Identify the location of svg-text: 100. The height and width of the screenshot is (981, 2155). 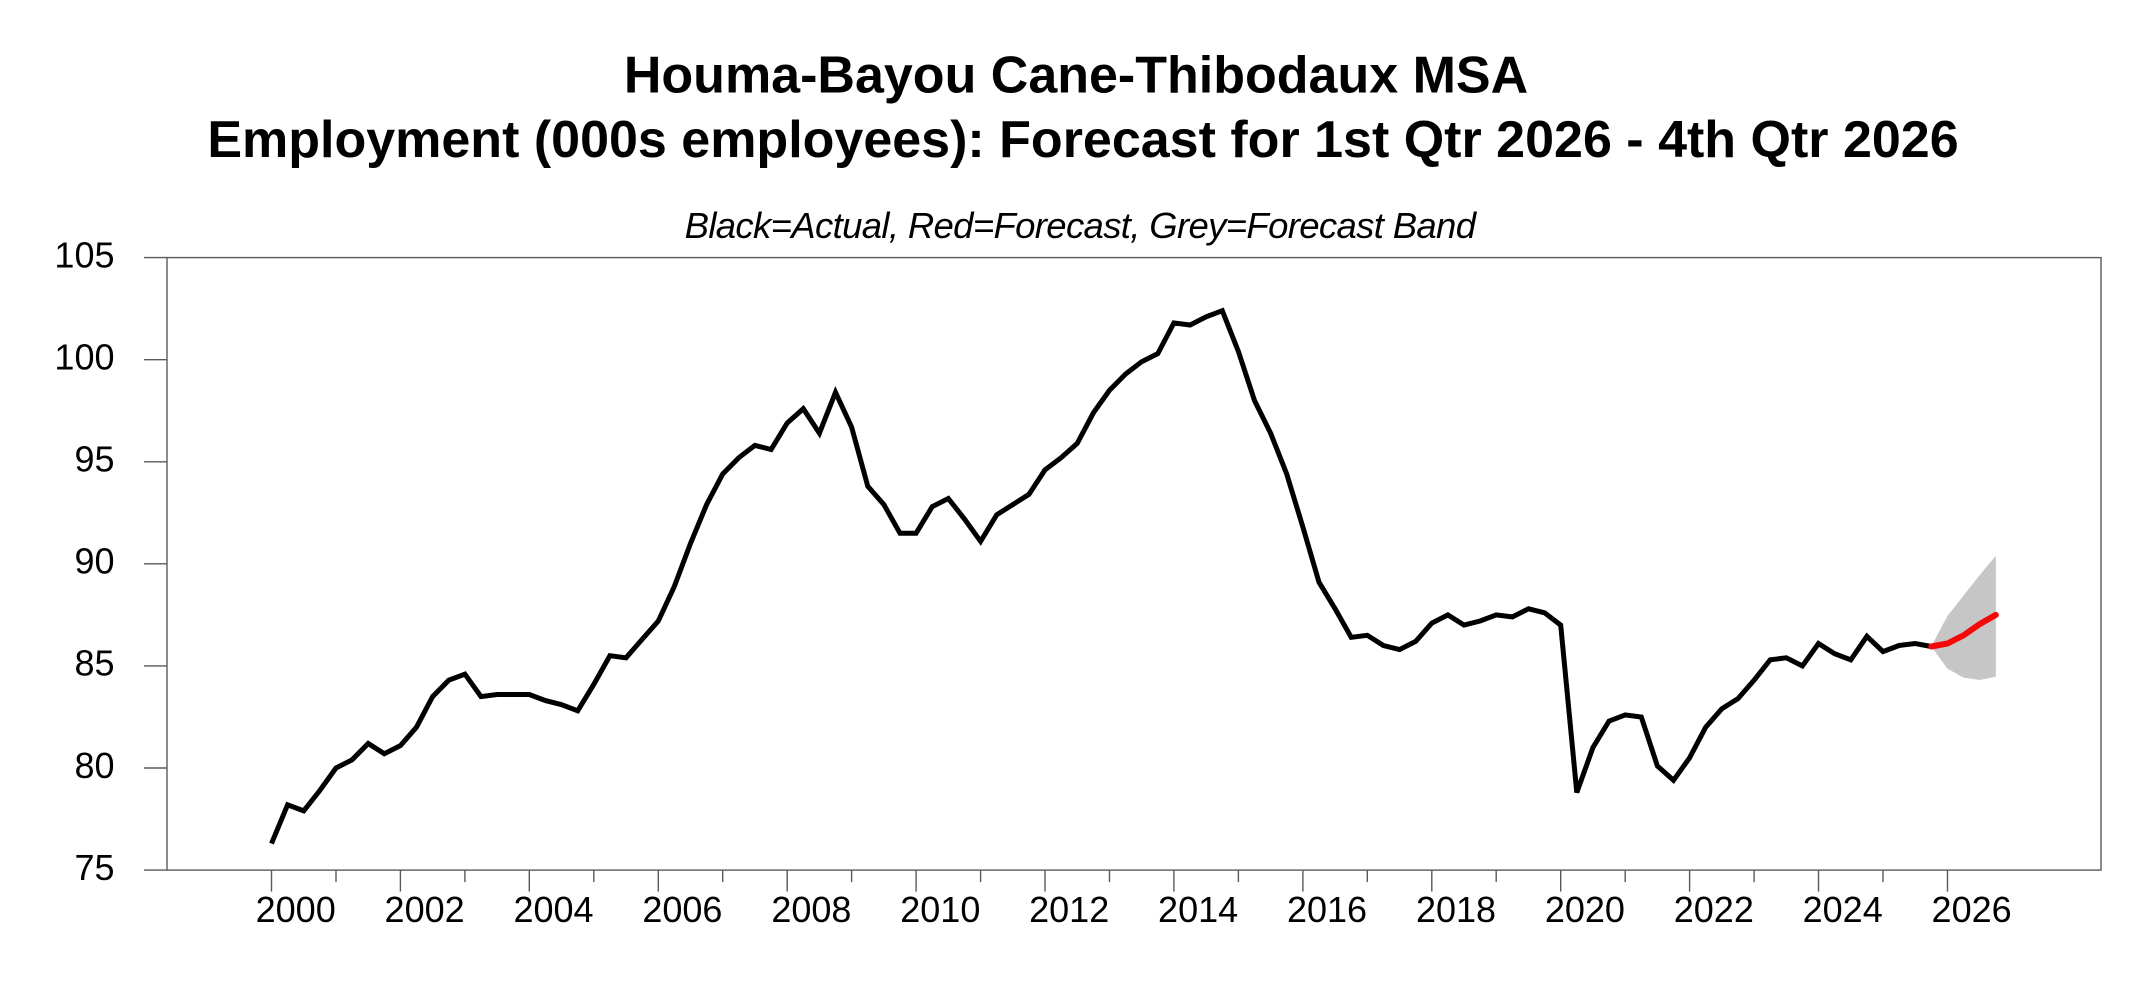
(84, 357).